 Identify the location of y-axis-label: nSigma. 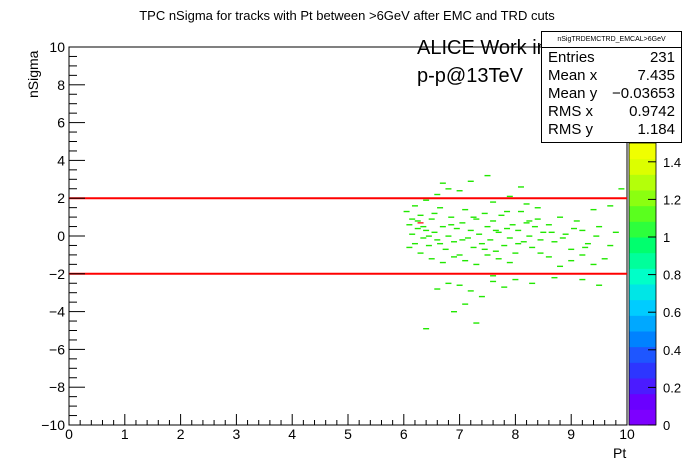
(33, 74).